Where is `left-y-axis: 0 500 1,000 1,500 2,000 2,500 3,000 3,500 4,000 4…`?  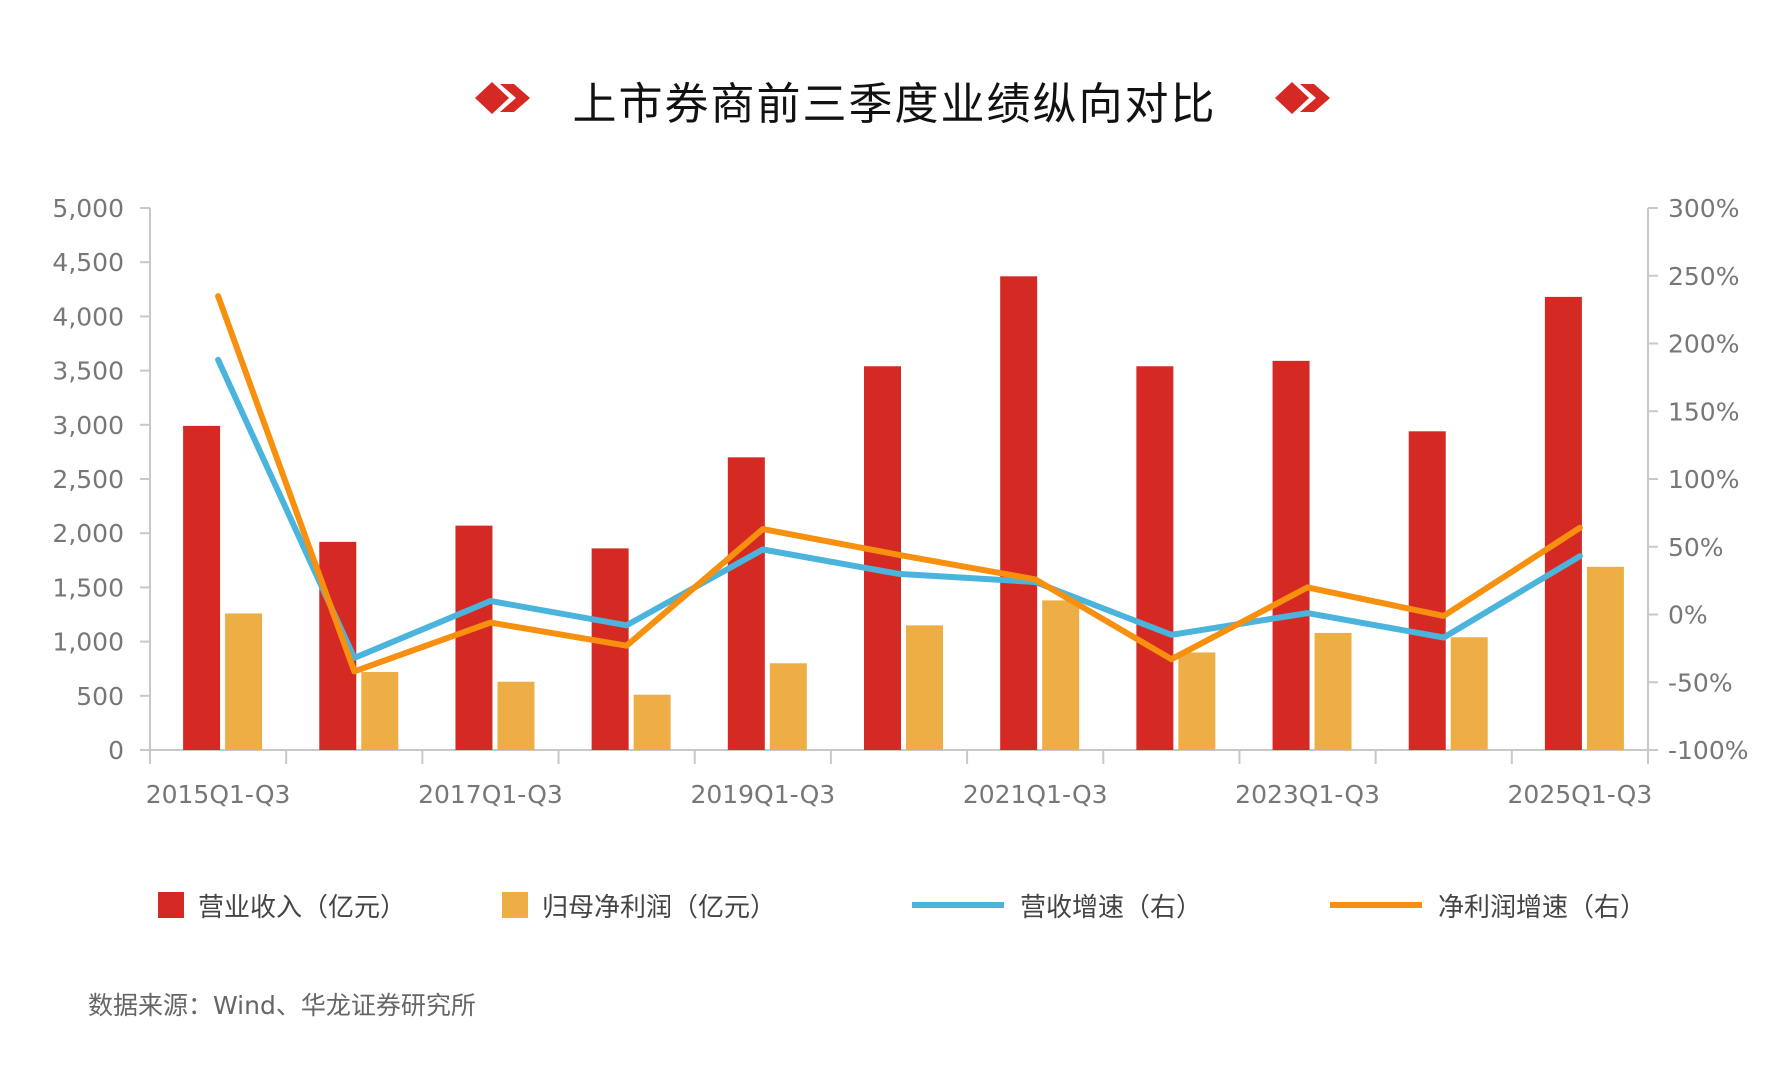
left-y-axis: 0 500 1,000 1,500 2,000 2,500 3,000 3,500 4,000 4… is located at coordinates (101, 479).